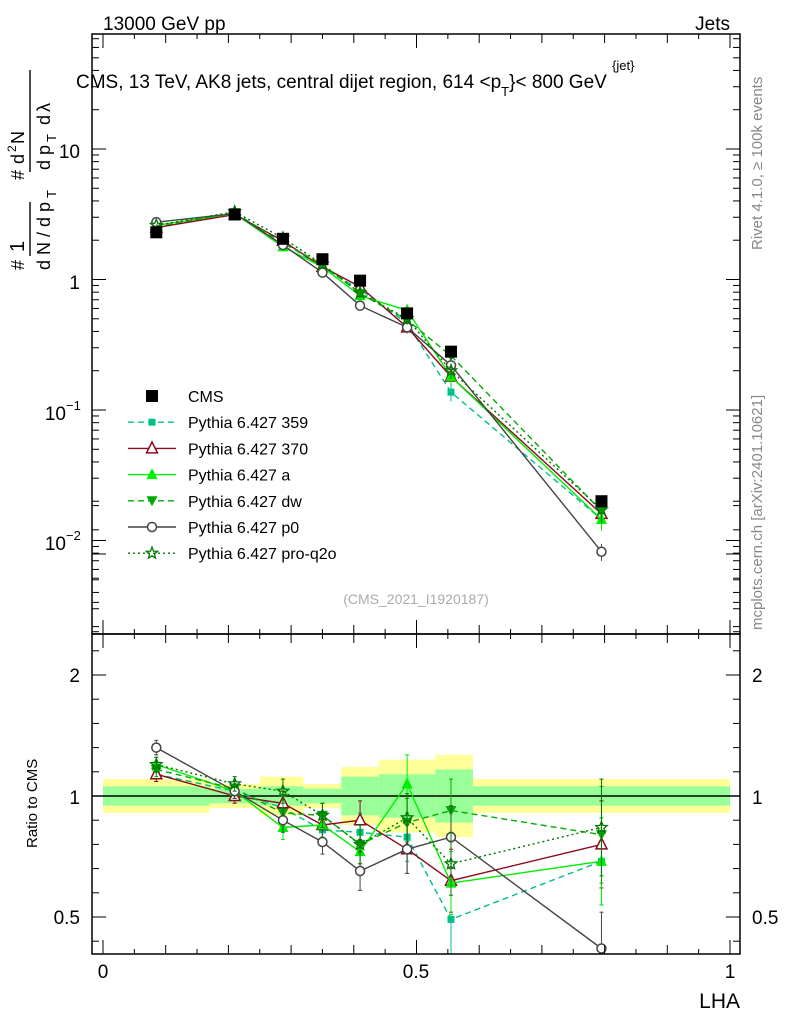  What do you see at coordinates (712, 24) in the screenshot?
I see `header-process: Jets` at bounding box center [712, 24].